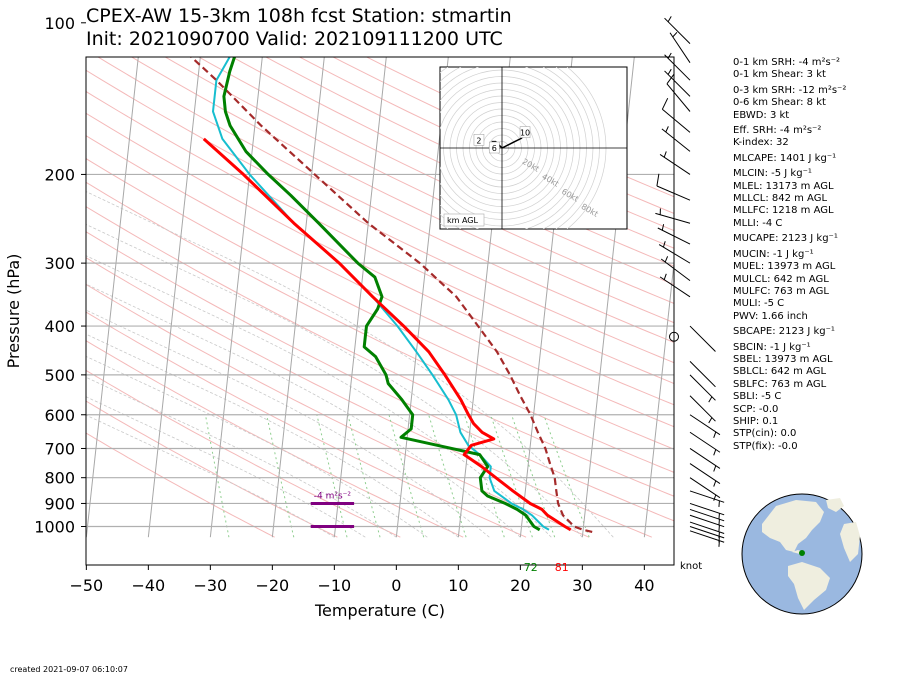 This screenshot has height=675, width=906. Describe the element at coordinates (781, 291) in the screenshot. I see `param-line: MULFC: 763 m AGL` at that location.